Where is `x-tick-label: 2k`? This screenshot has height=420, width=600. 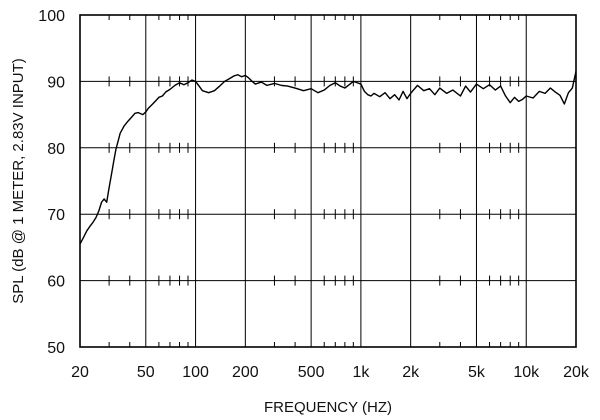 x-tick-label: 2k is located at coordinates (411, 372).